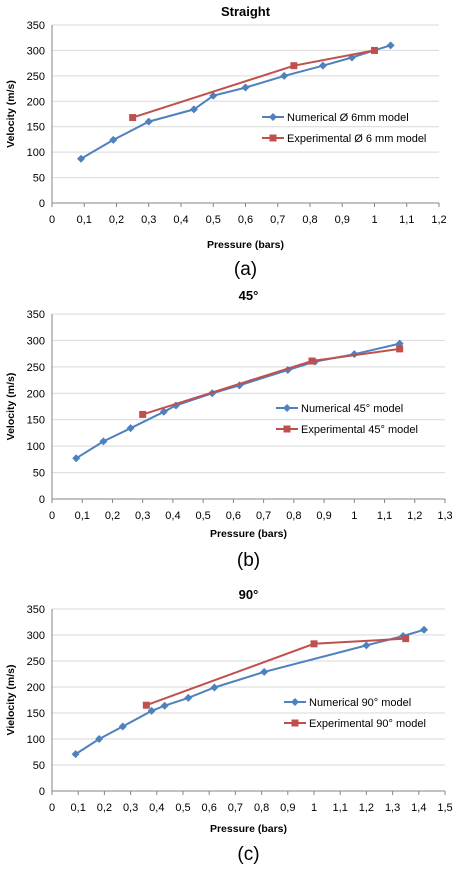 The height and width of the screenshot is (871, 456). Describe the element at coordinates (36, 26) in the screenshot. I see `y-tick-label: 350` at that location.